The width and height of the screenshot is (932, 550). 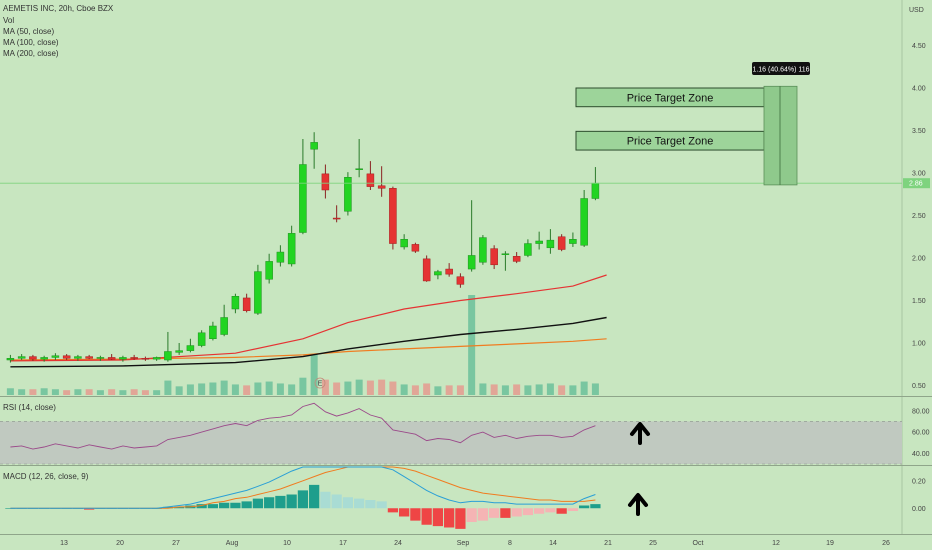 I want to click on volume-bars, so click(x=302, y=345).